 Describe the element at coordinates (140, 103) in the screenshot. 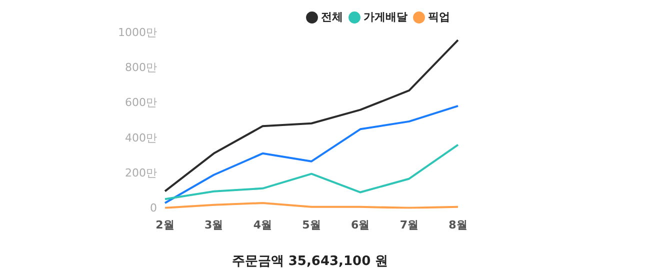

I see `y-tick-label: 600만` at that location.